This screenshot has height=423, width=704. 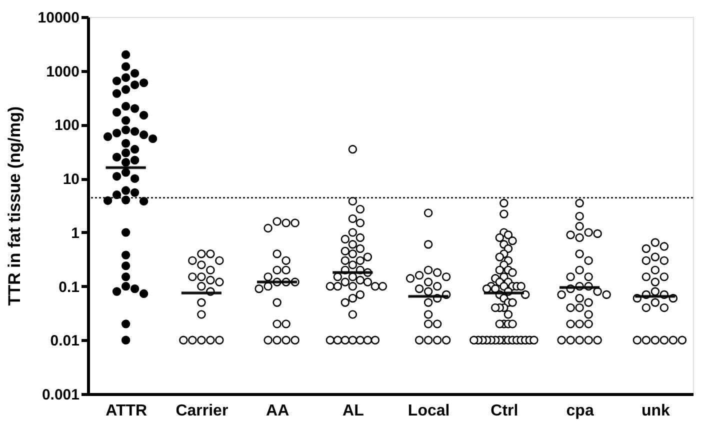 What do you see at coordinates (59, 18) in the screenshot?
I see `y-tick-label: 10000` at bounding box center [59, 18].